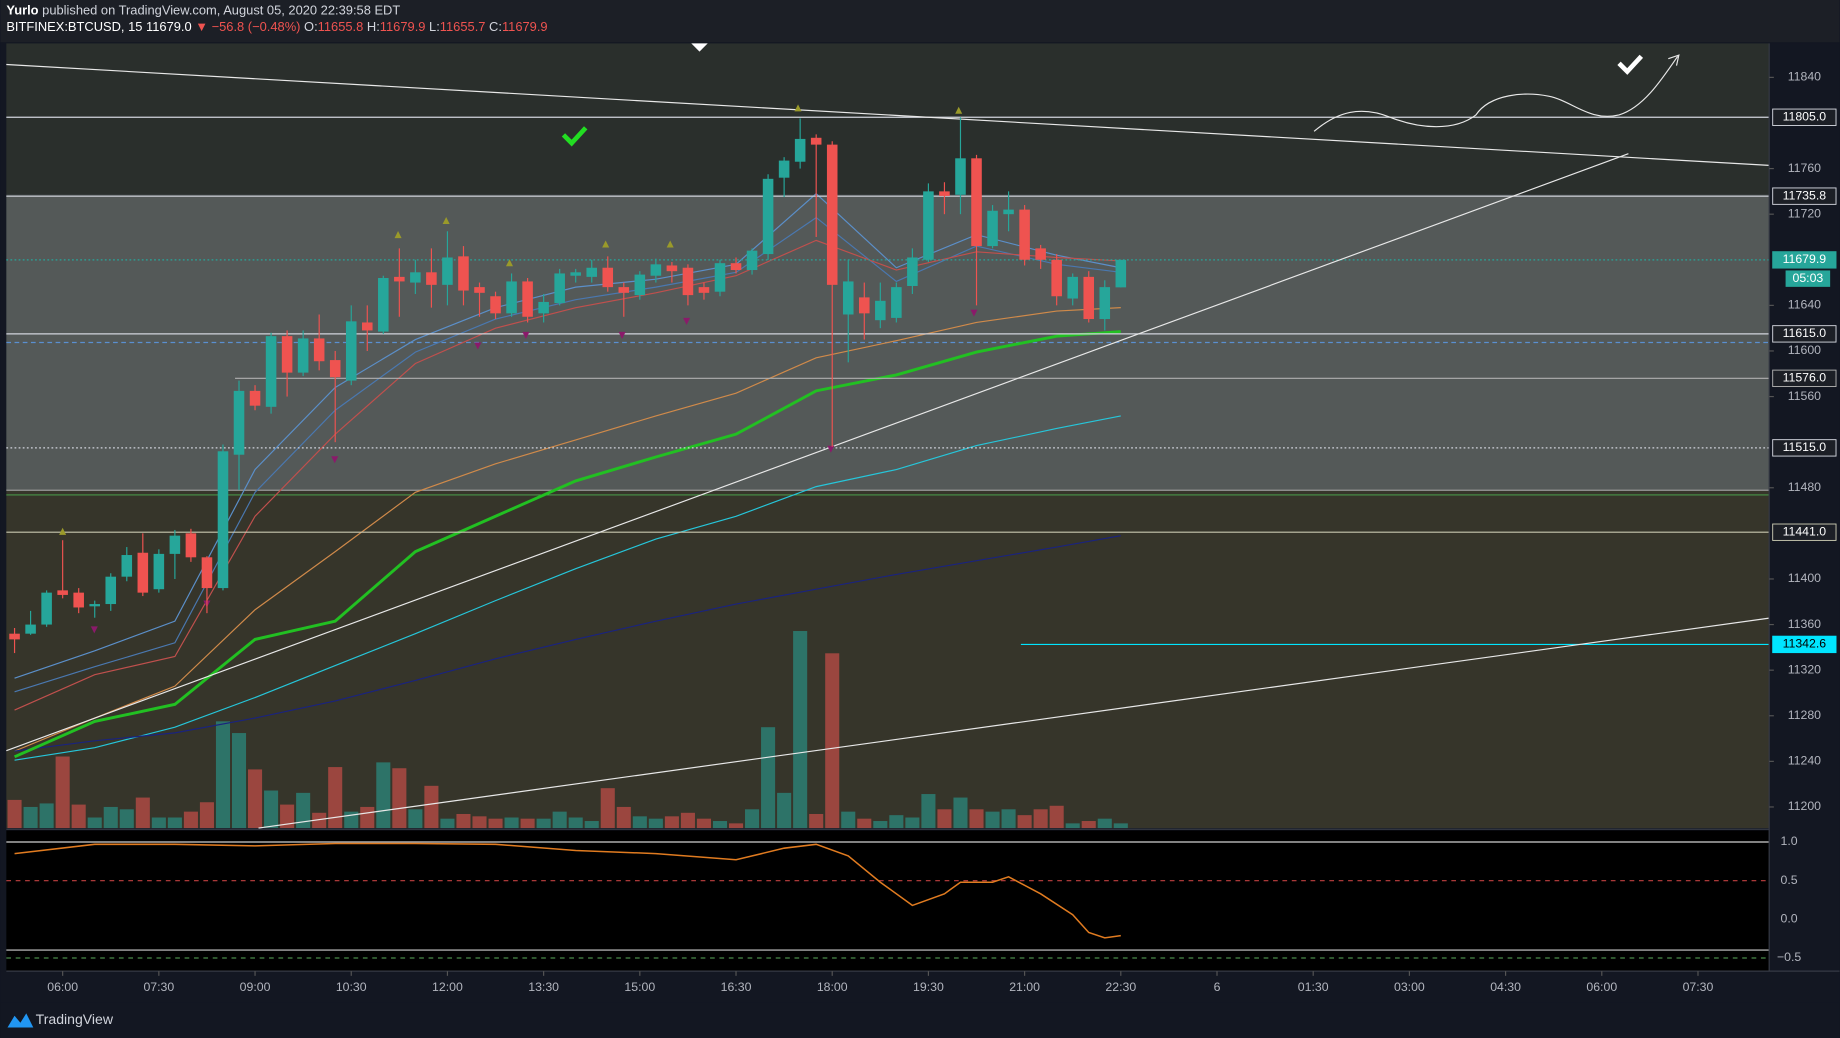 This screenshot has width=1840, height=1038. I want to click on level-label: 11615.0, so click(1805, 333).